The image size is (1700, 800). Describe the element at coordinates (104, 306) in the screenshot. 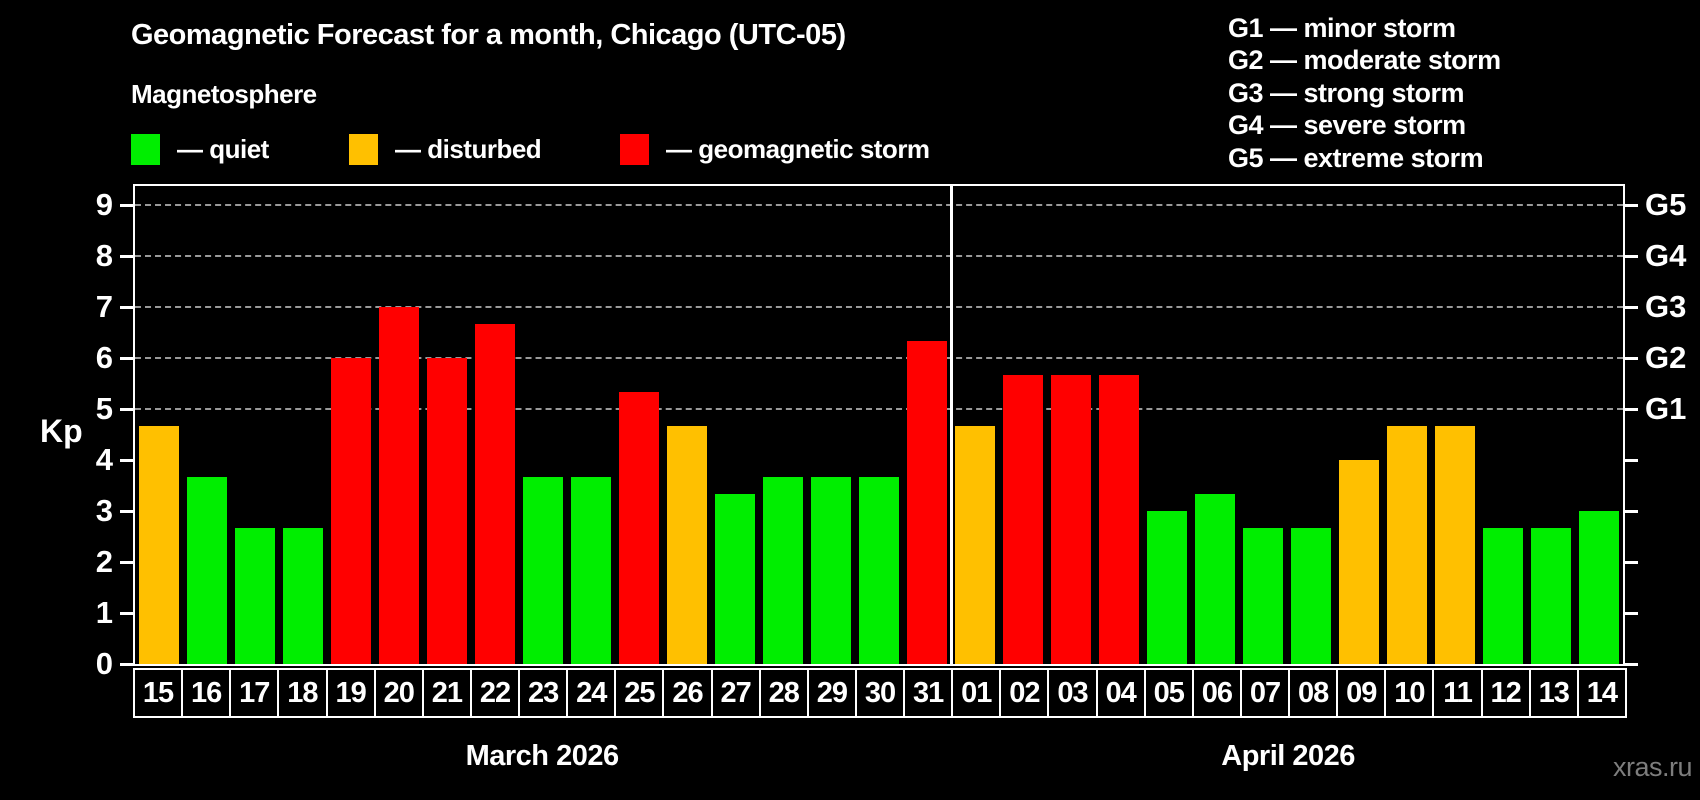

I see `y-tick-label: 7` at that location.